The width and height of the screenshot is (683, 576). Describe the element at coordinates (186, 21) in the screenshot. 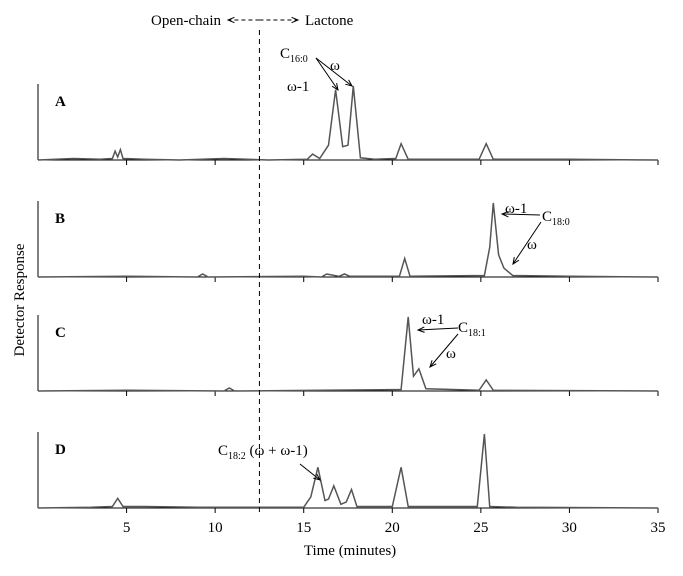

I see `divider-left-label: Open-chain` at that location.